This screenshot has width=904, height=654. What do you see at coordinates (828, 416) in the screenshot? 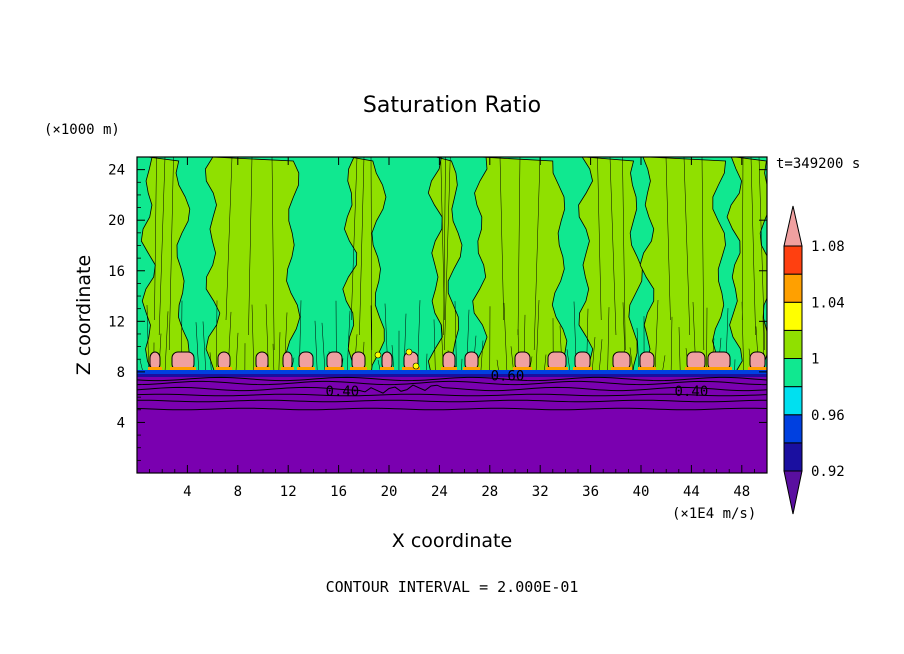
I see `colorbar-label: 0.96` at bounding box center [828, 416].